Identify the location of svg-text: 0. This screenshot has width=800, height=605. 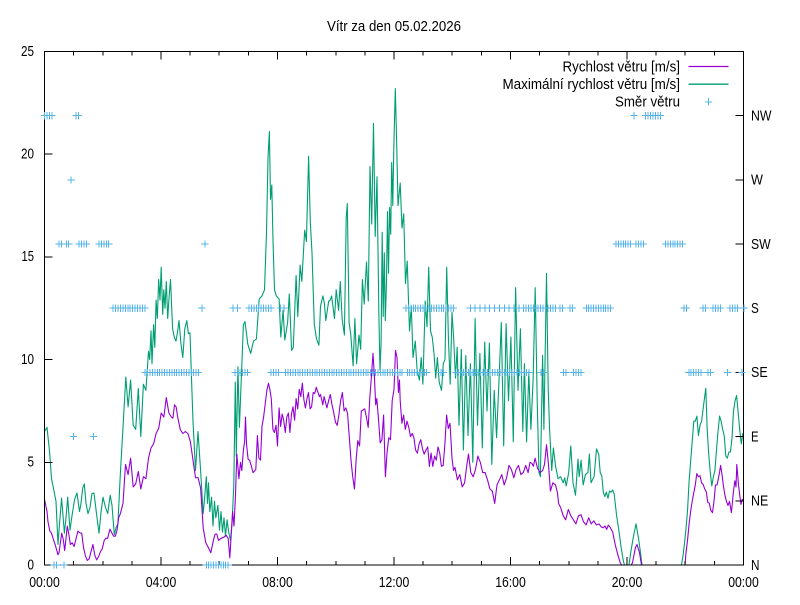
(31, 565).